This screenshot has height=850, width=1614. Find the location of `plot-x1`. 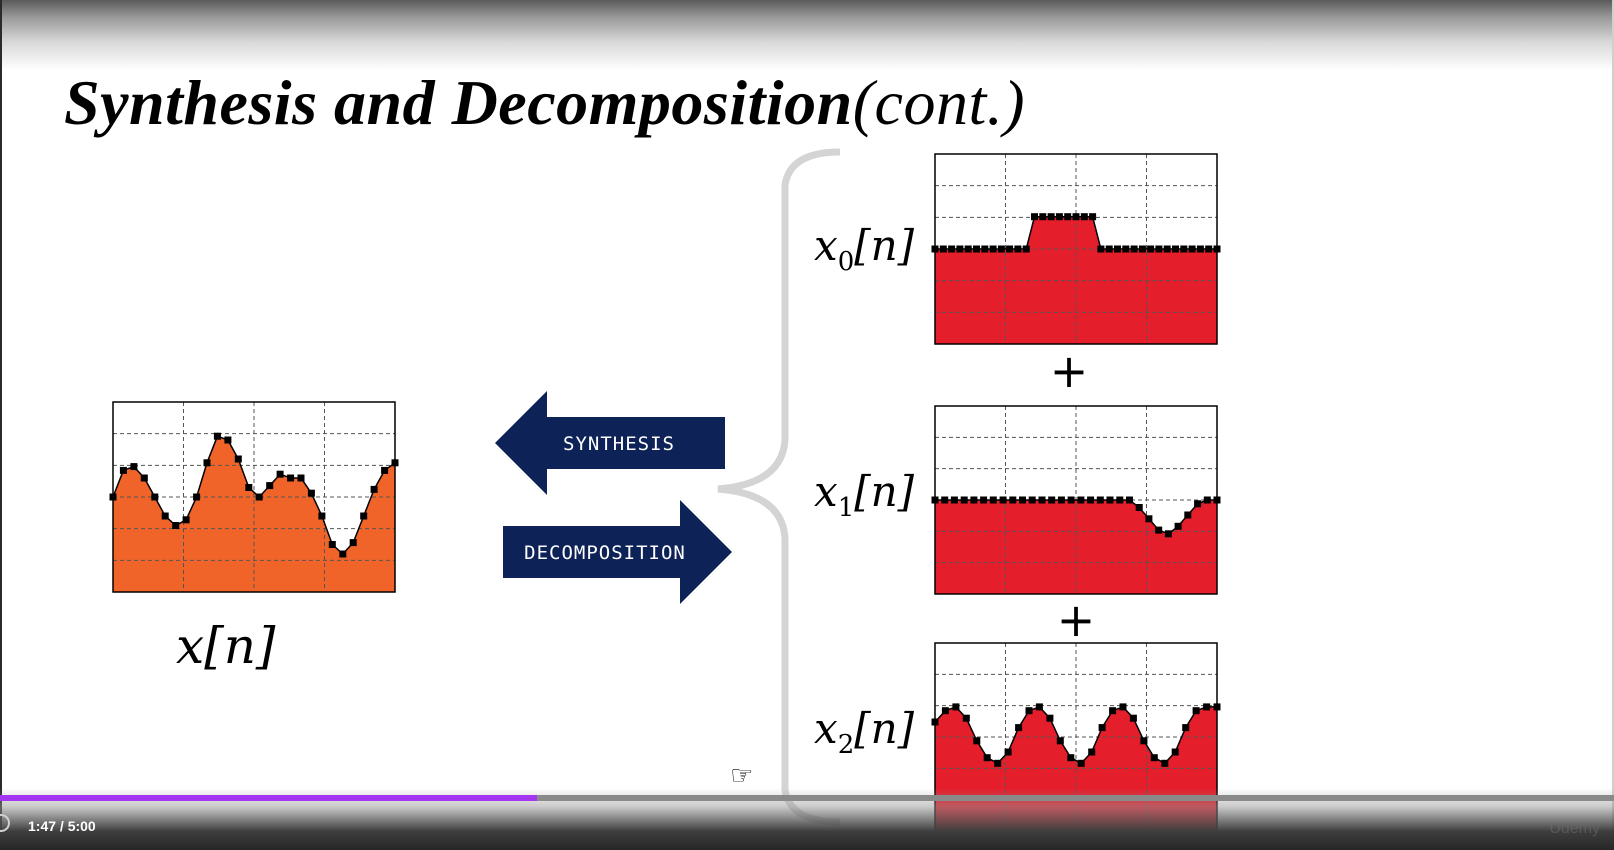

plot-x1 is located at coordinates (1076, 500).